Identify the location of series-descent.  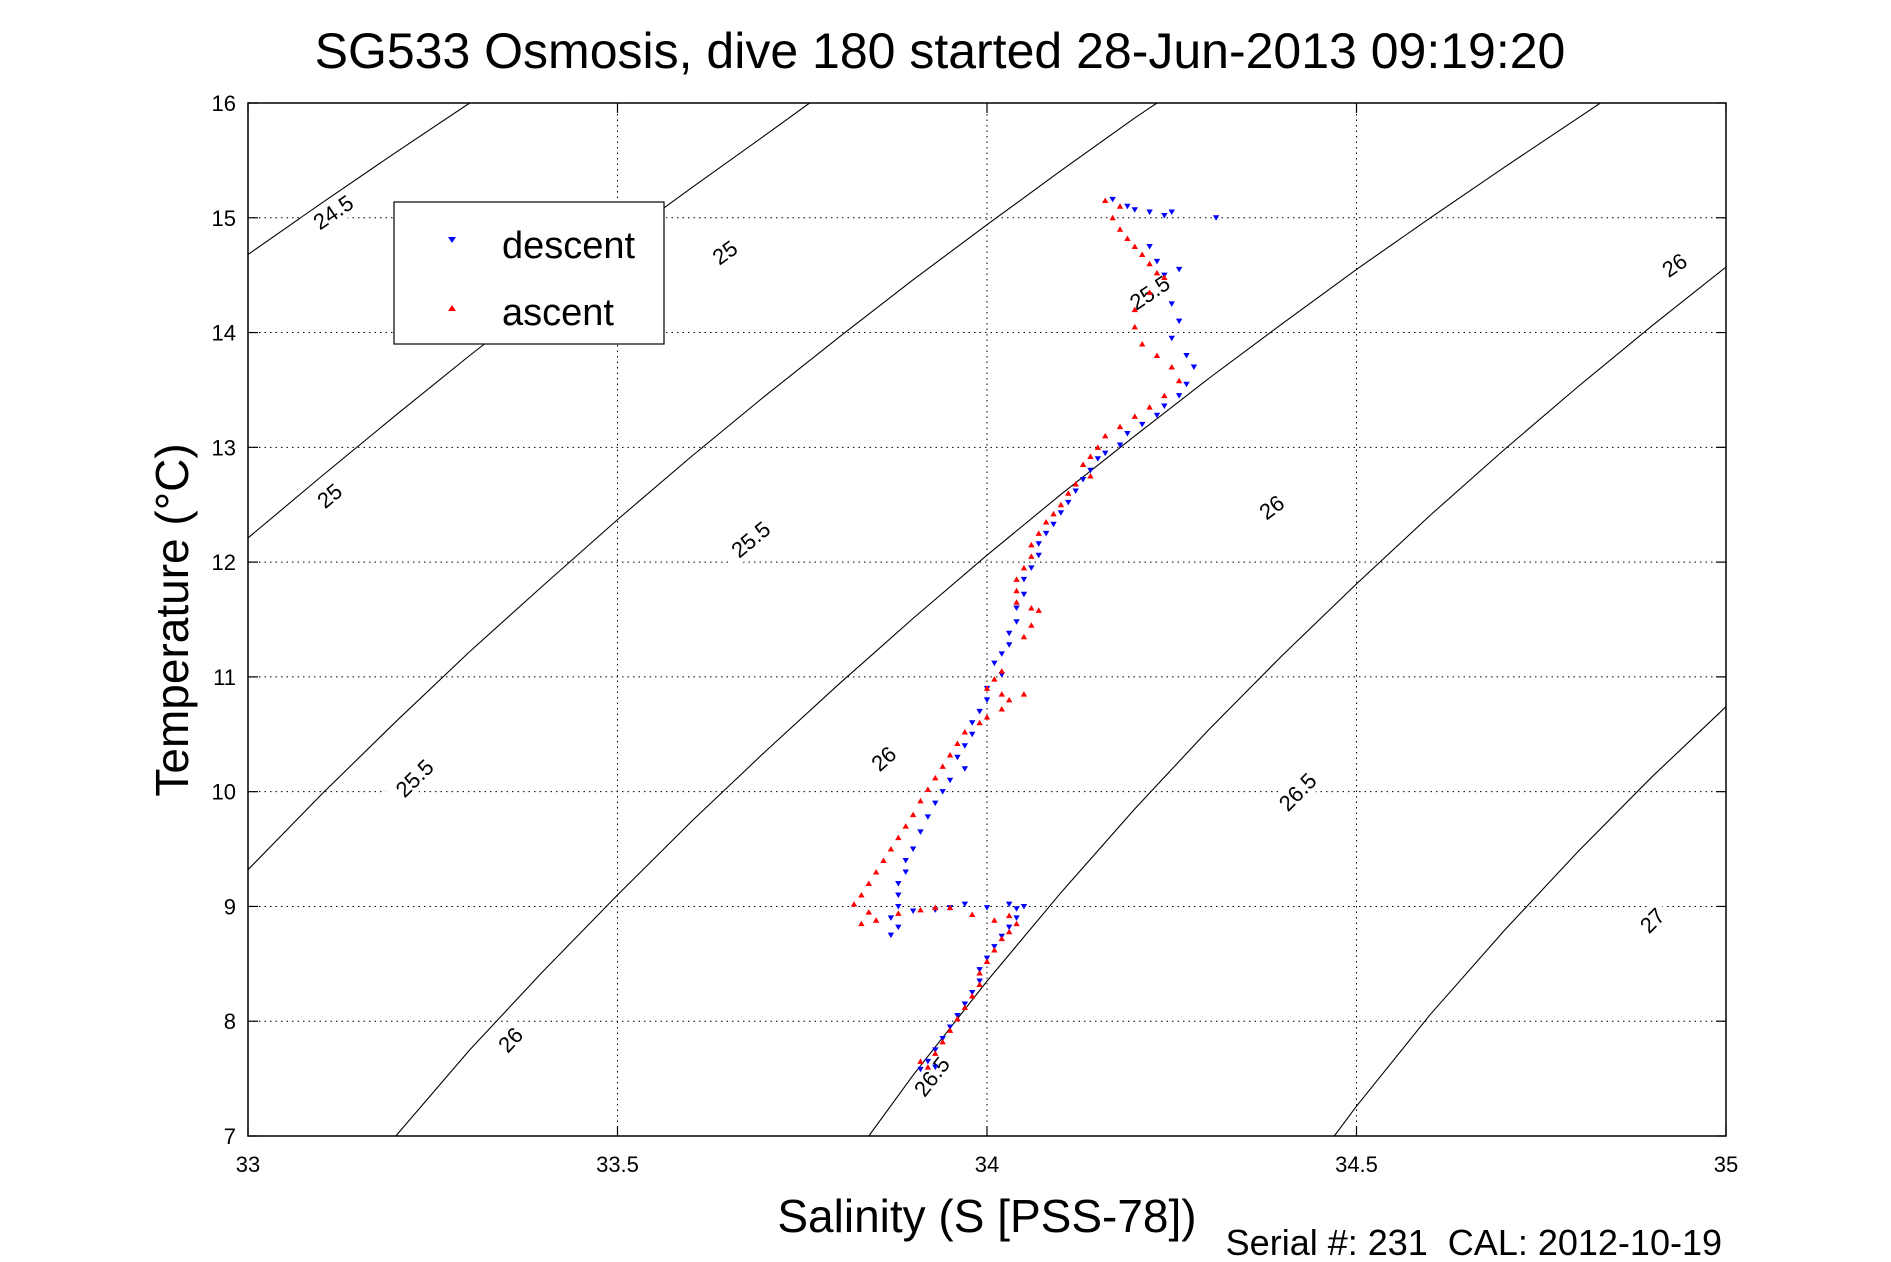
(1053, 634).